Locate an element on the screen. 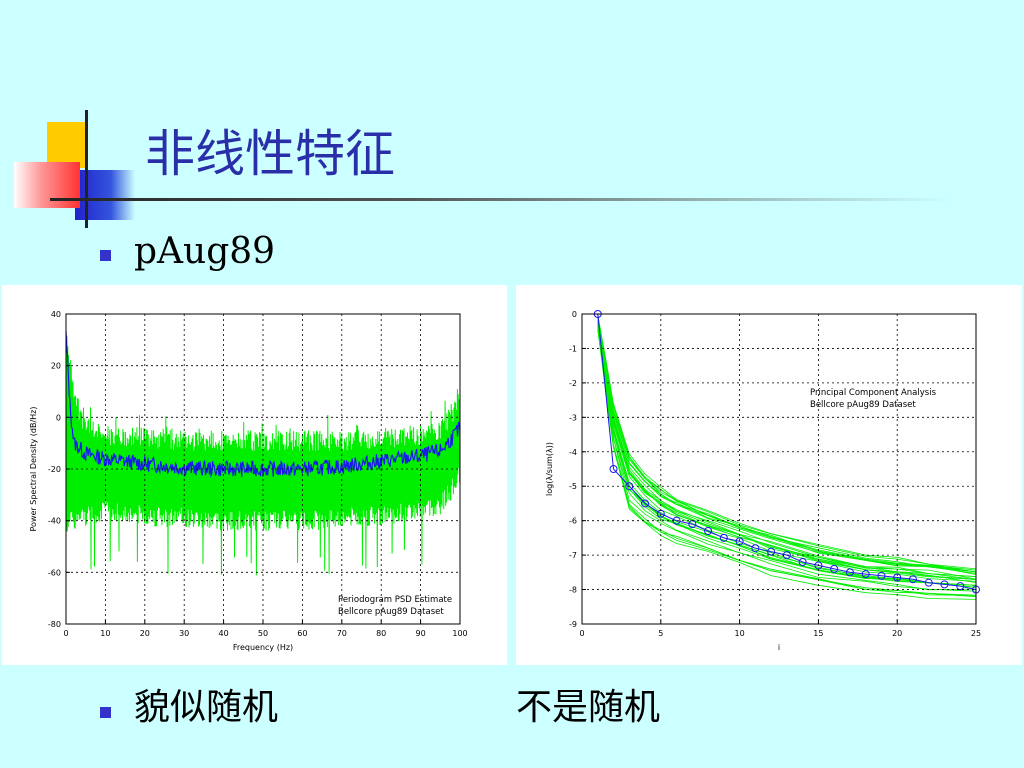  title-underline is located at coordinates (500, 199).